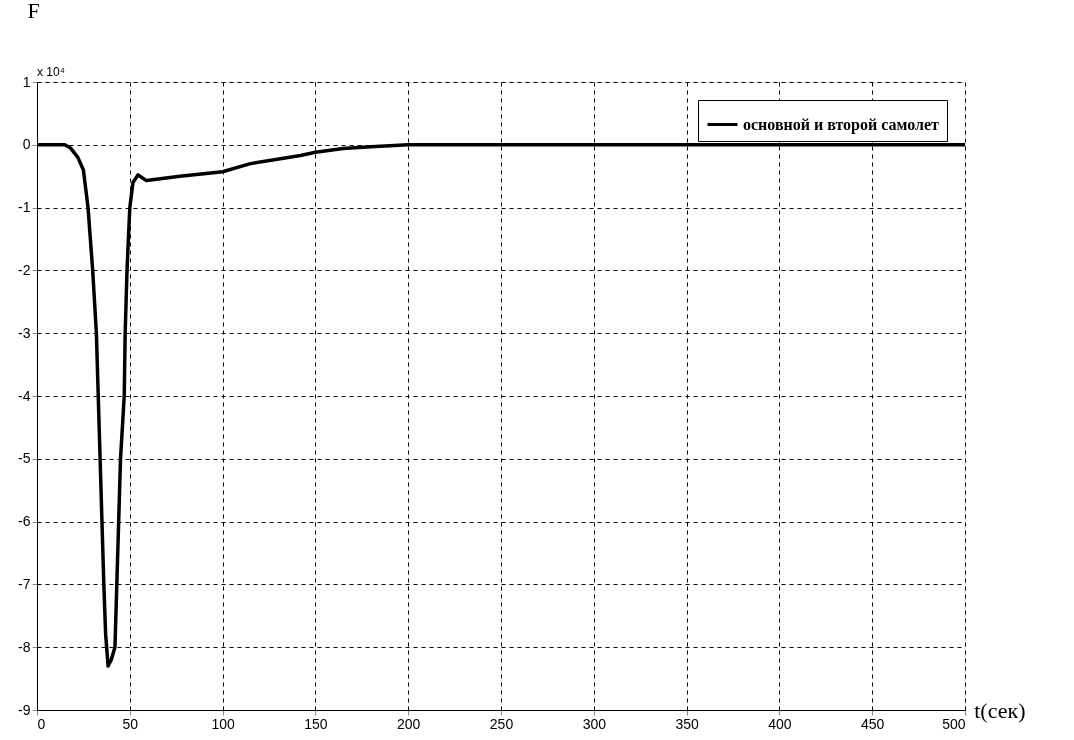  What do you see at coordinates (26, 81) in the screenshot?
I see `y-tick-label: 1` at bounding box center [26, 81].